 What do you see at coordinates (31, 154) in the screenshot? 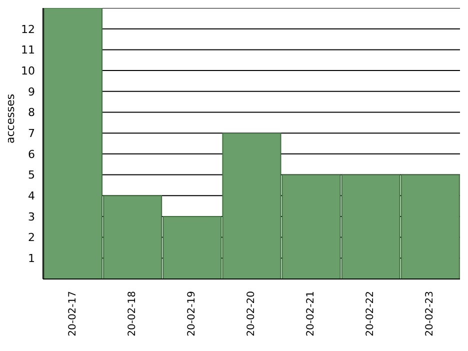
I see `y-tick-label: 6` at bounding box center [31, 154].